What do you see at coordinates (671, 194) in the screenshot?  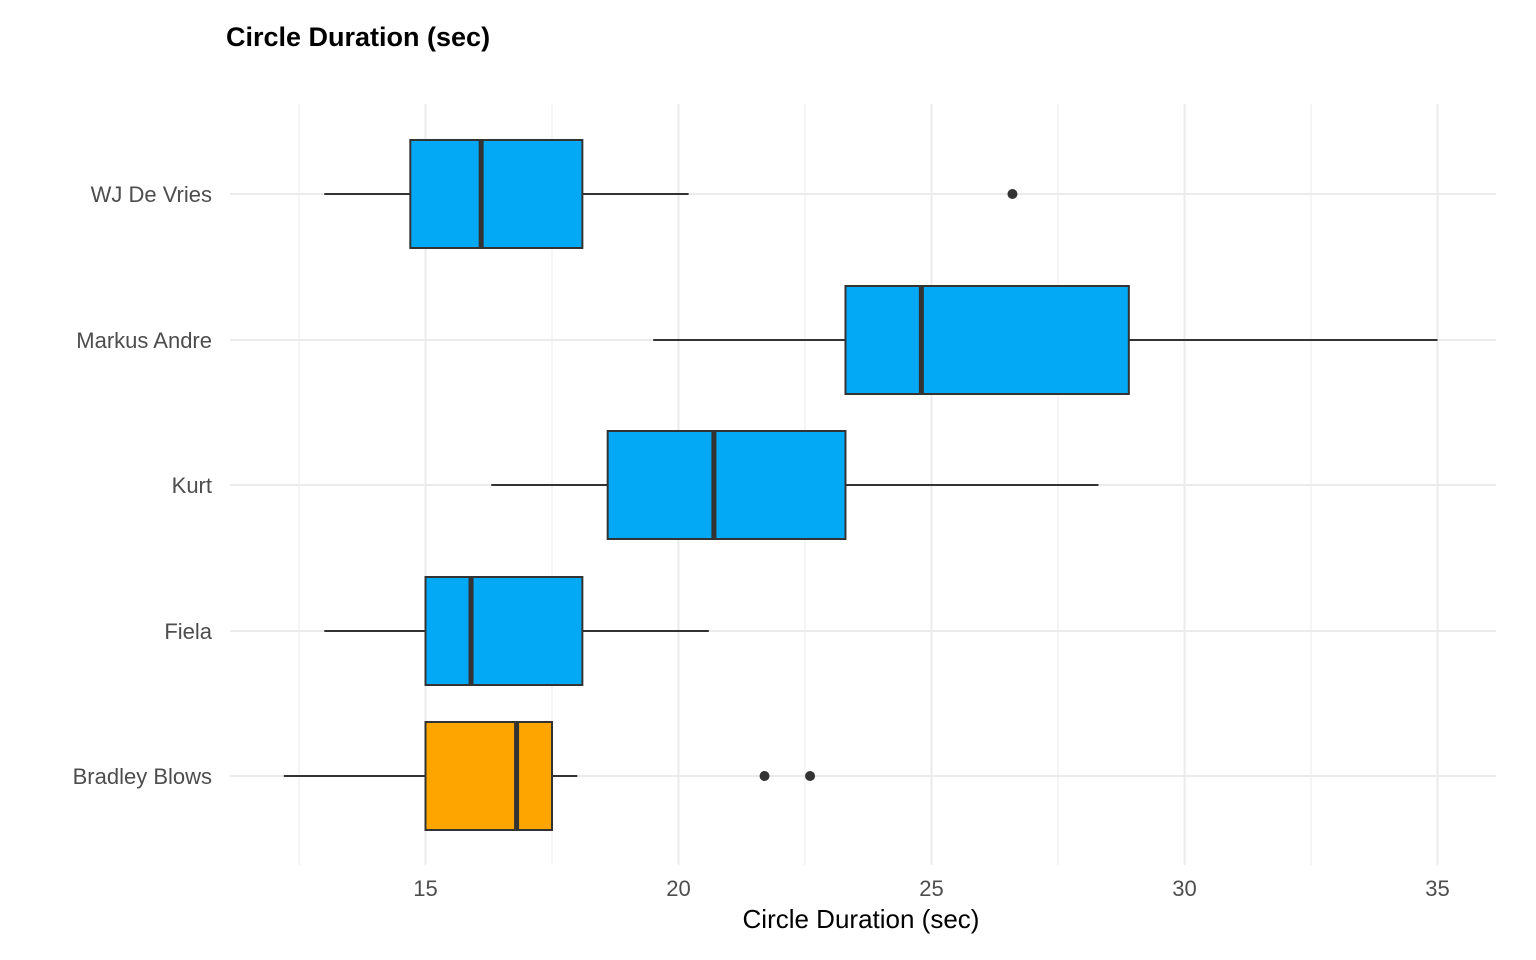 I see `box-wj-de-vries` at bounding box center [671, 194].